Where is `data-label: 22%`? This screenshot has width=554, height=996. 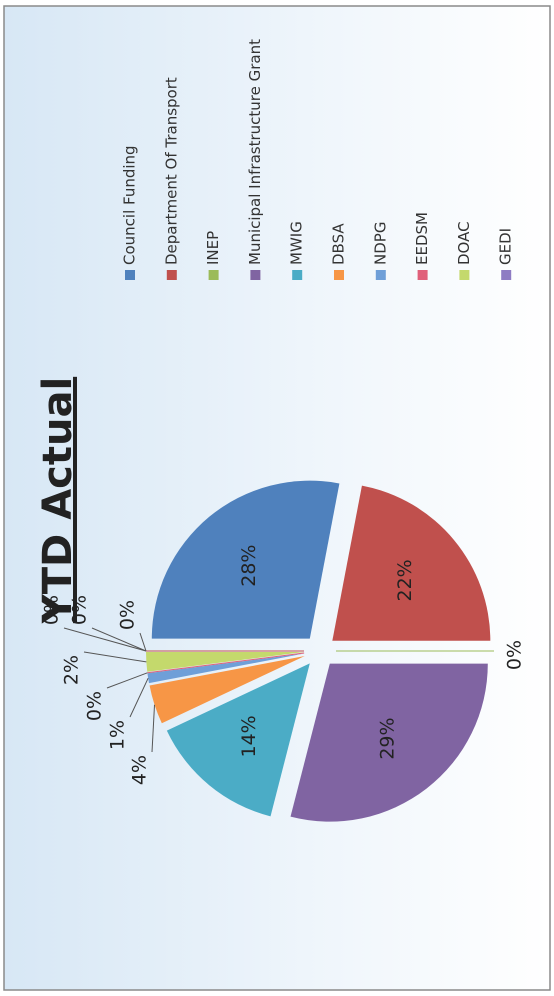
data-label: 22% is located at coordinates (405, 580).